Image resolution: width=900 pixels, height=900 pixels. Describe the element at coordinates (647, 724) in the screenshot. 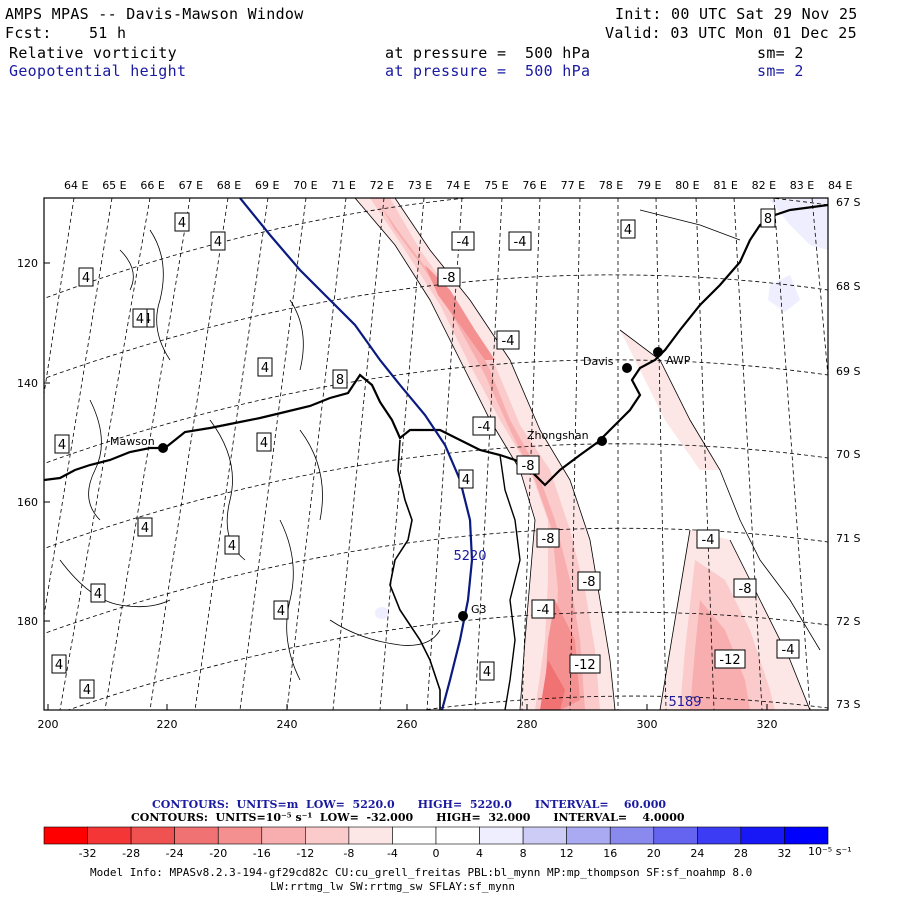

I see `x-tick-label: 300` at that location.